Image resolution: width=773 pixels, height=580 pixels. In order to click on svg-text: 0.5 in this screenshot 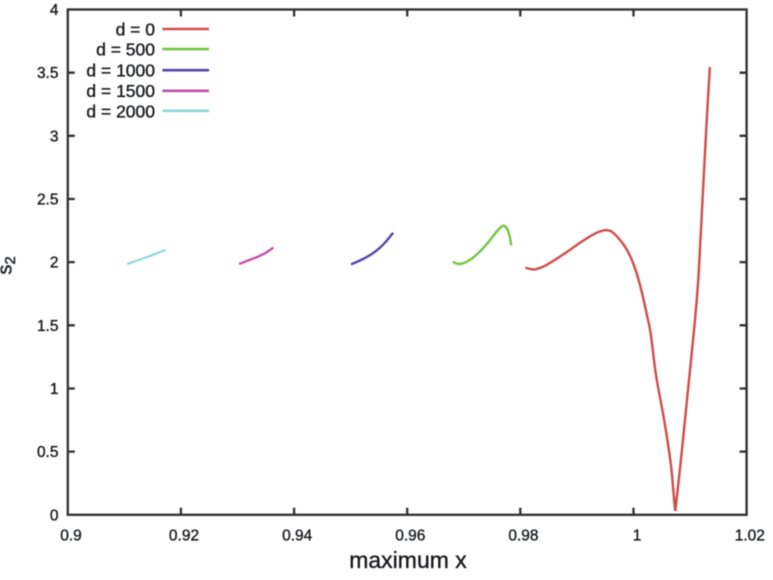, I will do `click(48, 452)`.